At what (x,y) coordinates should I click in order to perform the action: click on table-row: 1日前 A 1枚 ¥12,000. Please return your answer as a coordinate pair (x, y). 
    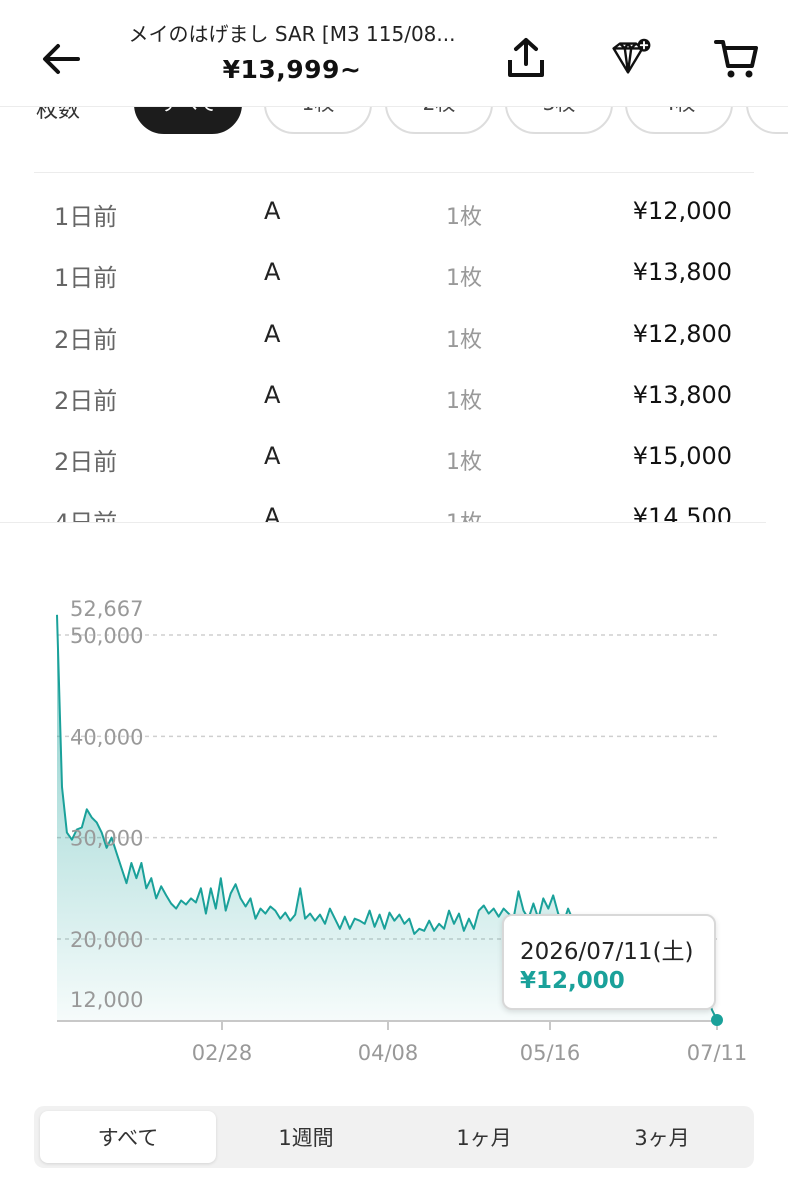
    Looking at the image, I should click on (394, 203).